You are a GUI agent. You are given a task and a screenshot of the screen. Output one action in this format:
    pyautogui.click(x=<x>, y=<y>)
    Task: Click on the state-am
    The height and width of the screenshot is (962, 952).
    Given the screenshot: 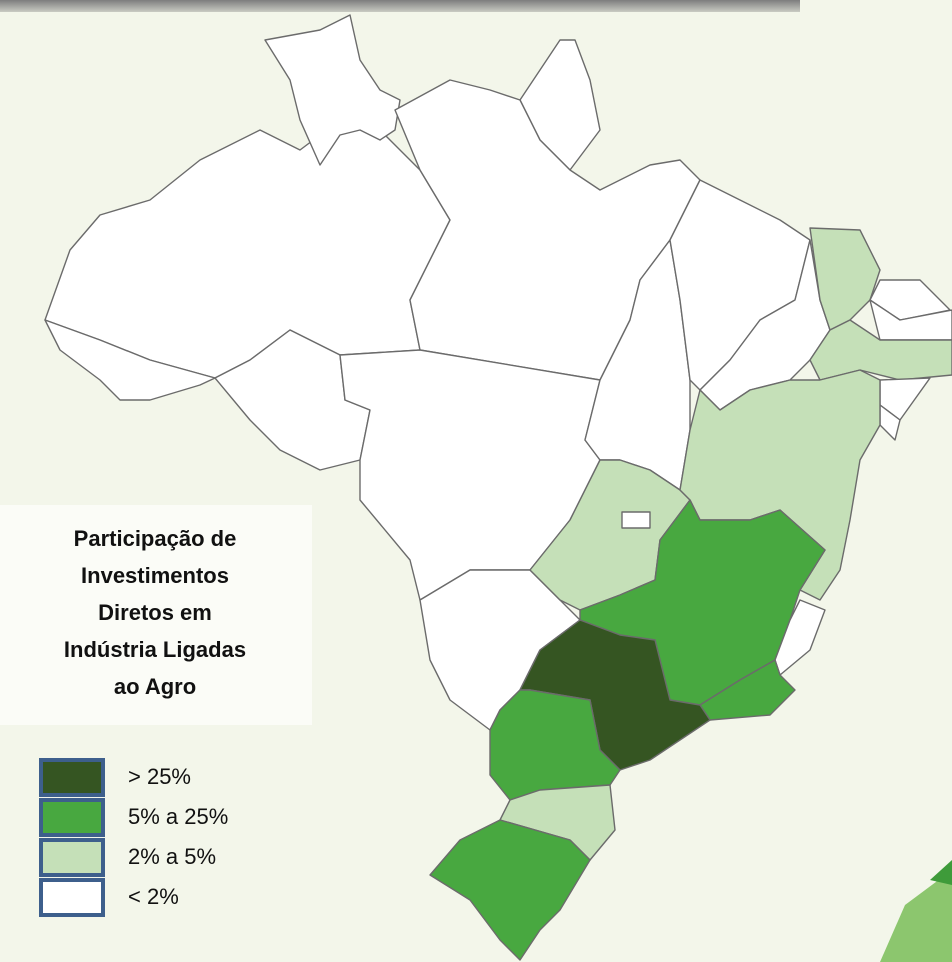 What is the action you would take?
    pyautogui.click(x=247, y=249)
    